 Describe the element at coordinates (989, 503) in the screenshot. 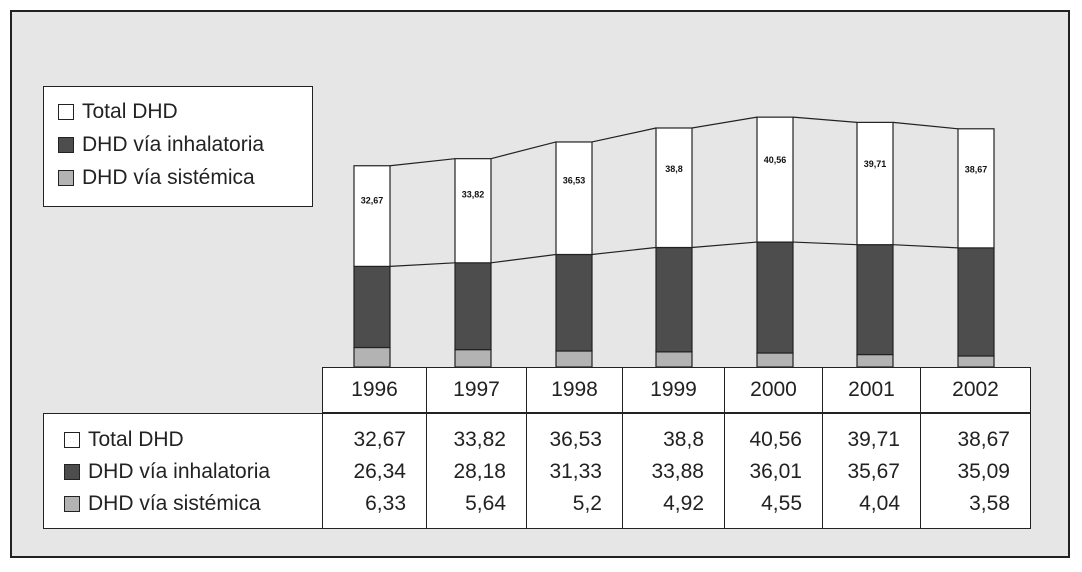

I see `table-value: 3,58` at that location.